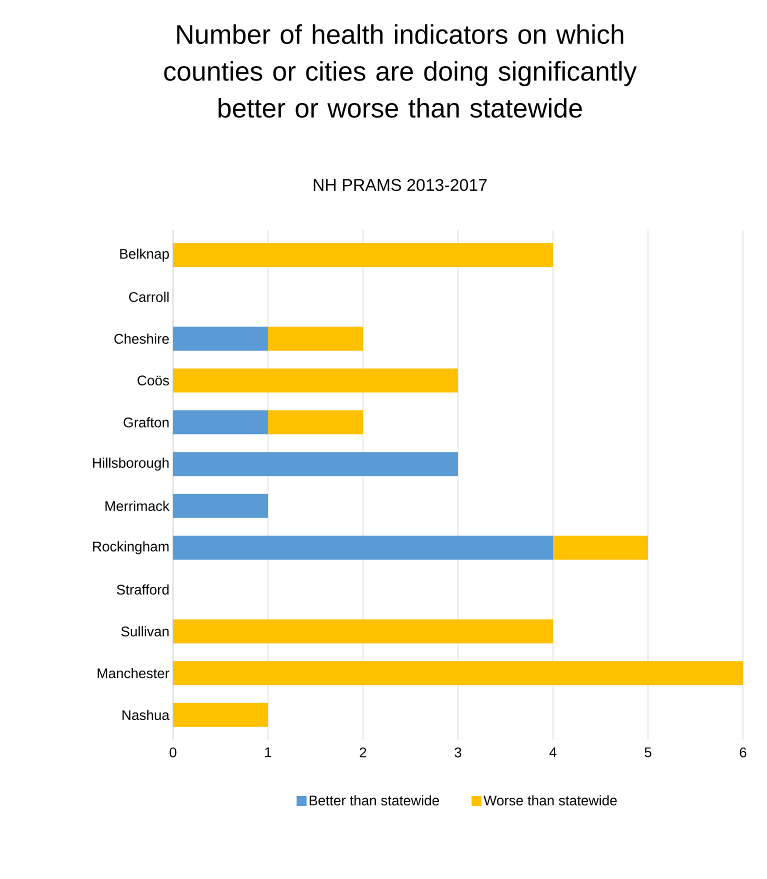 The height and width of the screenshot is (879, 767). Describe the element at coordinates (146, 715) in the screenshot. I see `y-tick-label: Nashua` at that location.